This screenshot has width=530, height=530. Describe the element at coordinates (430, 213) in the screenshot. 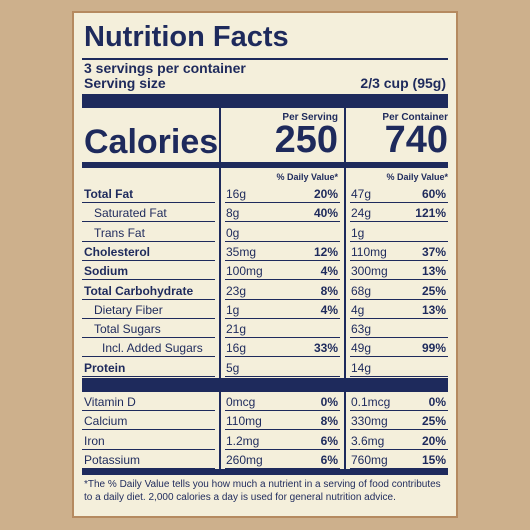

I see `daily-value: 121%` at that location.